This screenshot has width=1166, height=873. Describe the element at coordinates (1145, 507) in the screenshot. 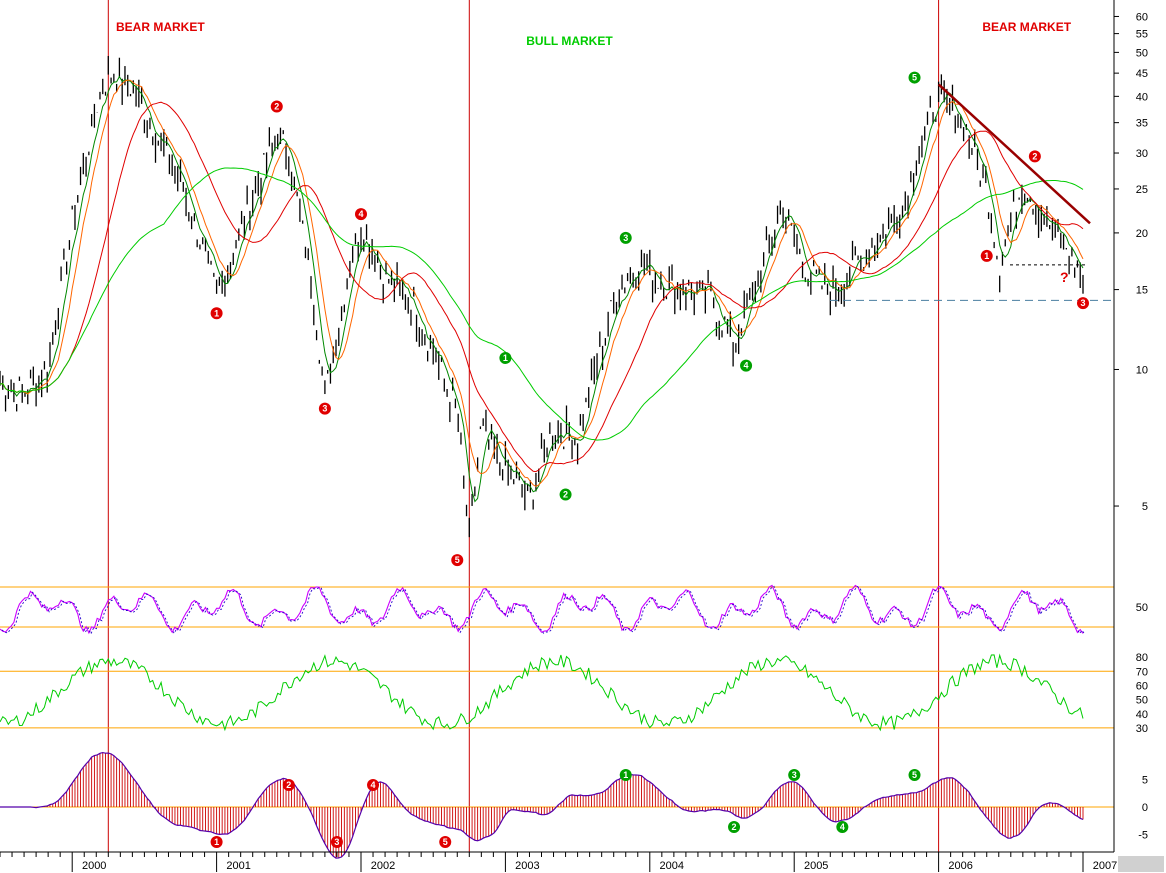

I see `y-tick-label: 5` at that location.